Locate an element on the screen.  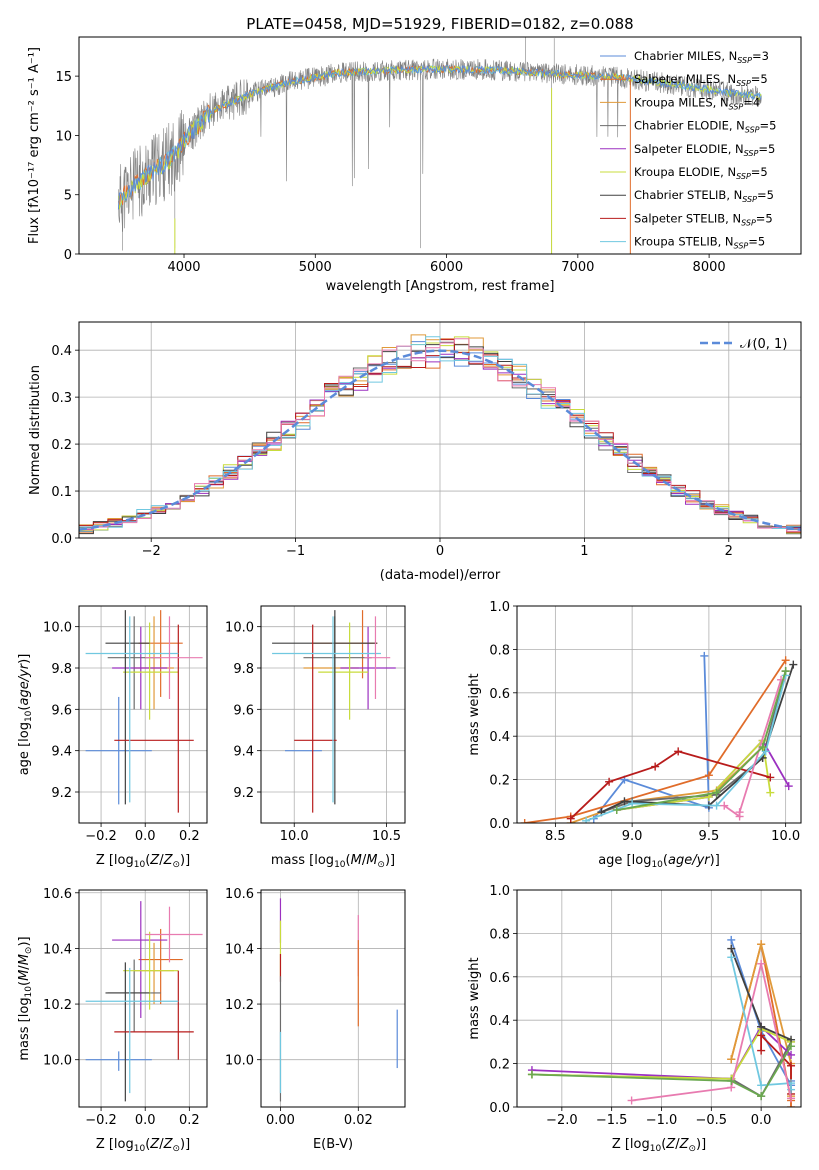
histogram-pink is located at coordinates (440, 435).